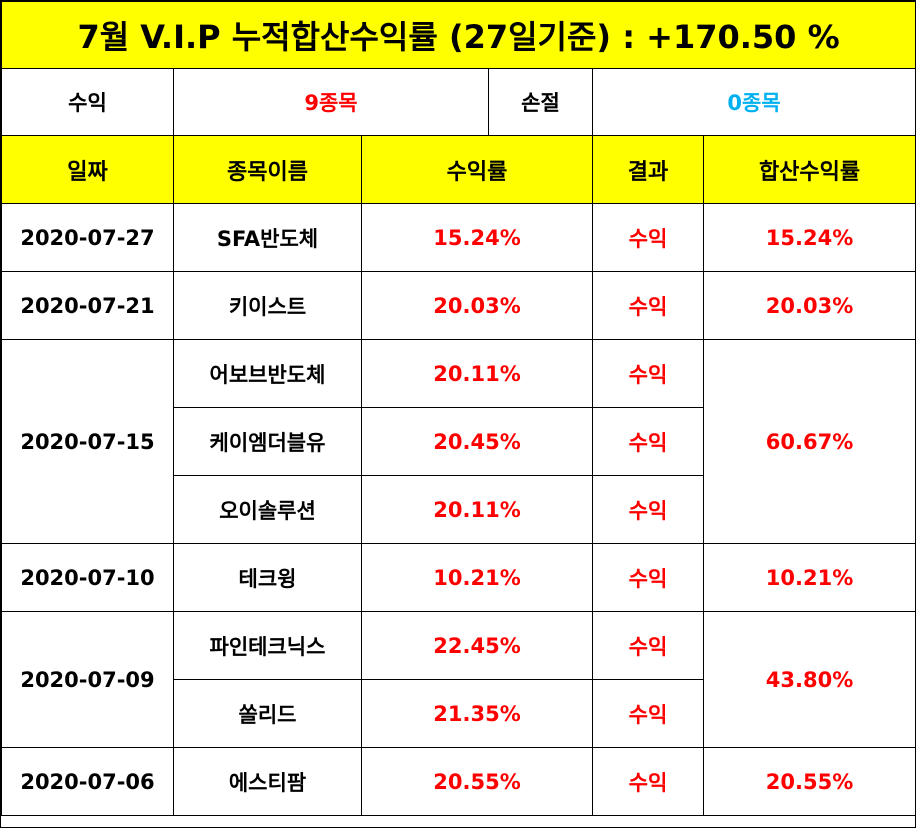 This screenshot has height=828, width=916. What do you see at coordinates (267, 781) in the screenshot?
I see `stock-name-cell: 에스티팜` at bounding box center [267, 781].